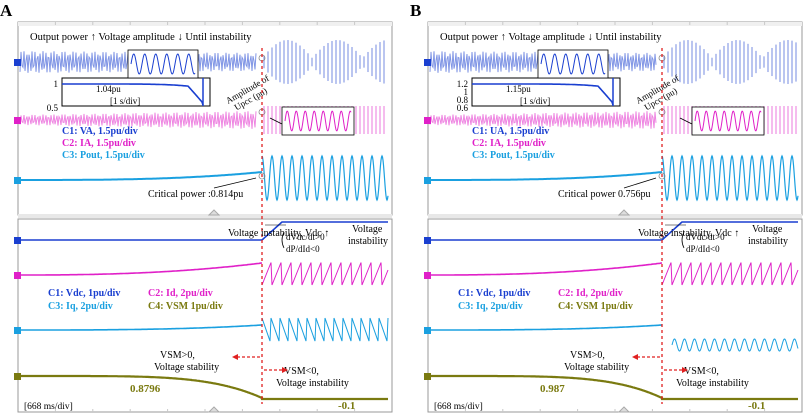 This screenshot has height=417, width=803. I want to click on legend-top-item: C1: VA, 1.5pu/div, so click(100, 131).